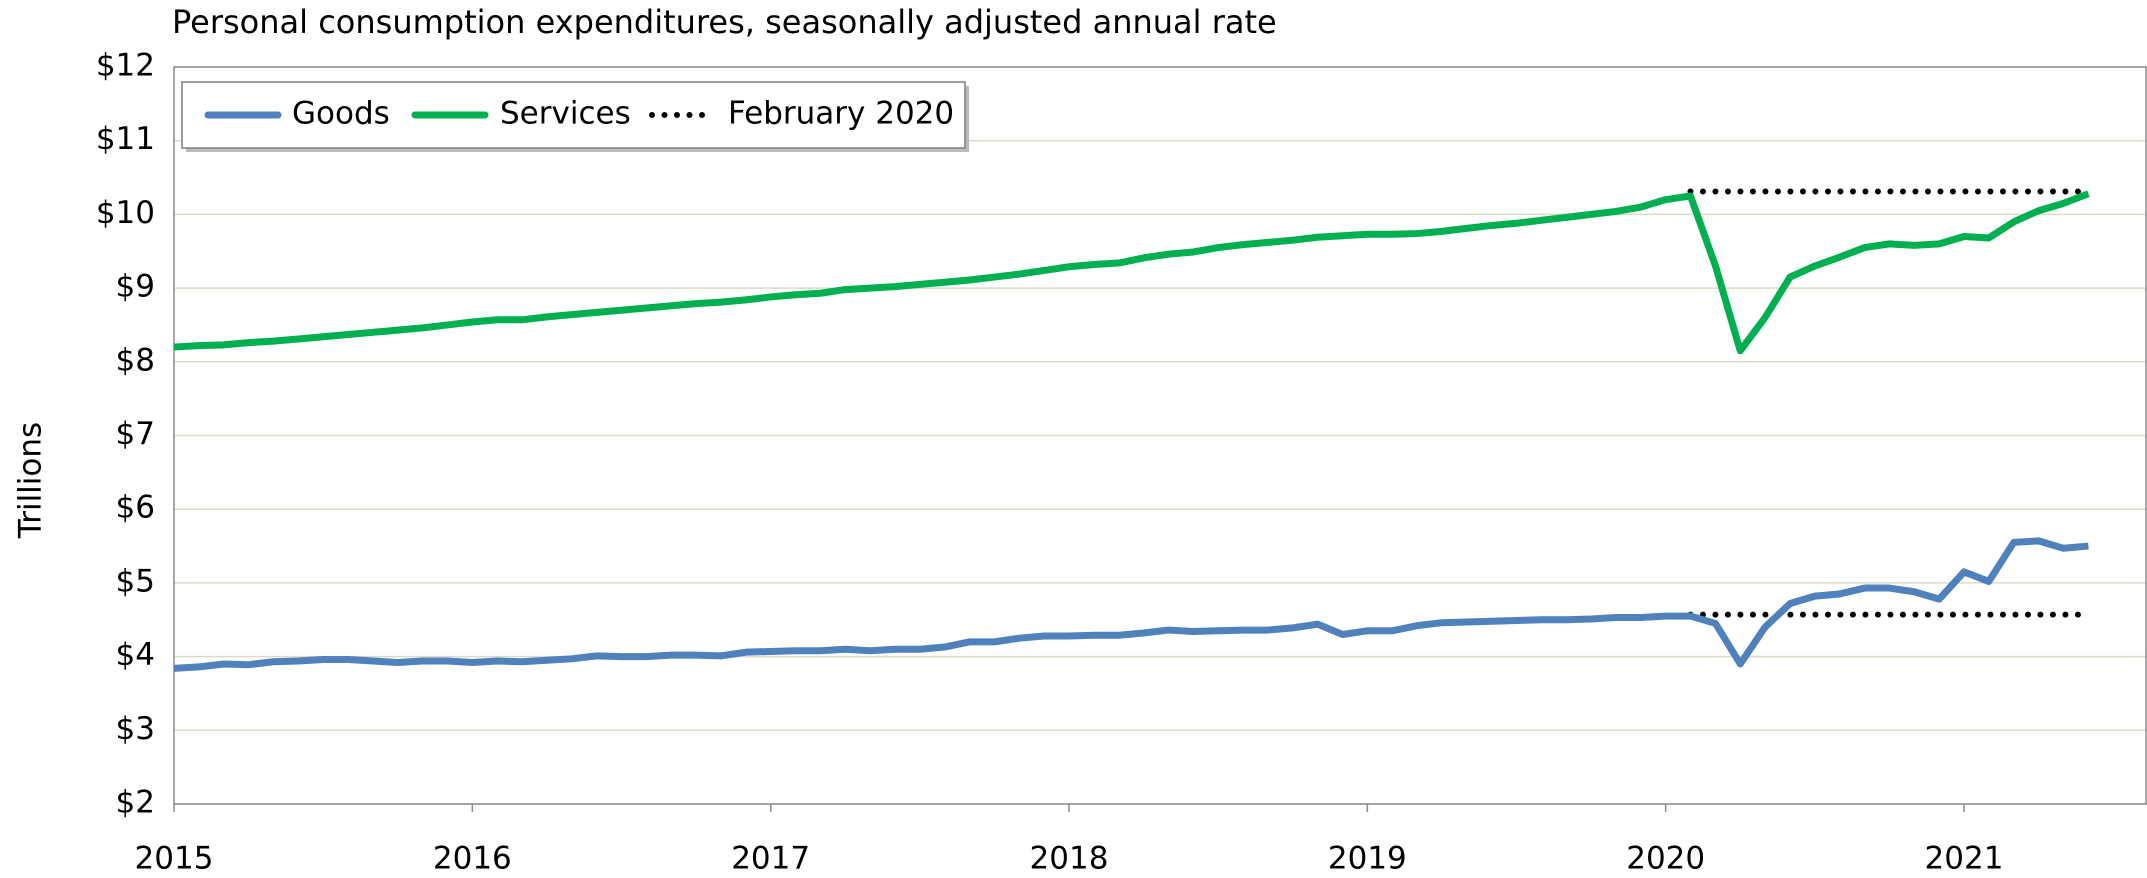 Image resolution: width=2147 pixels, height=878 pixels. I want to click on x-tick-label: 2019, so click(1367, 859).